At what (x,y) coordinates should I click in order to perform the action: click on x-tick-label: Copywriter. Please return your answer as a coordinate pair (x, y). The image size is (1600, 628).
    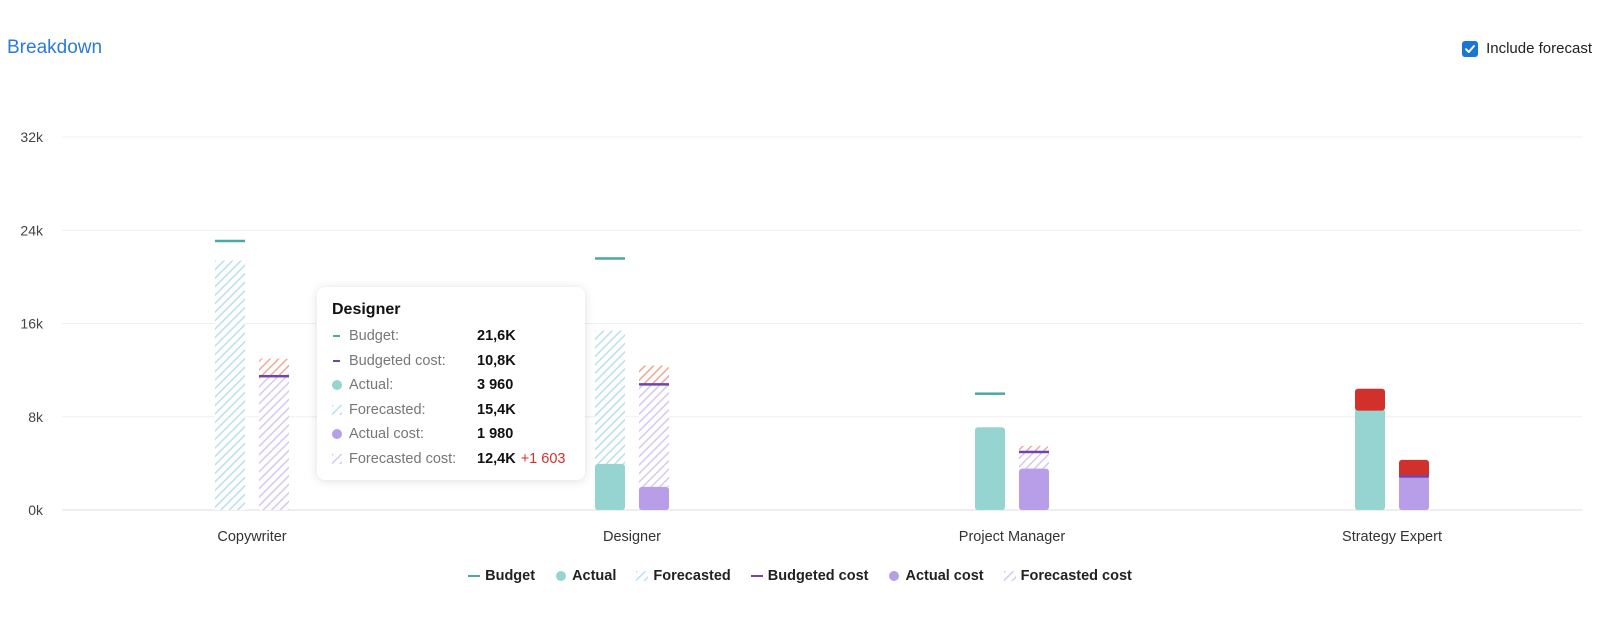
    Looking at the image, I should click on (251, 537).